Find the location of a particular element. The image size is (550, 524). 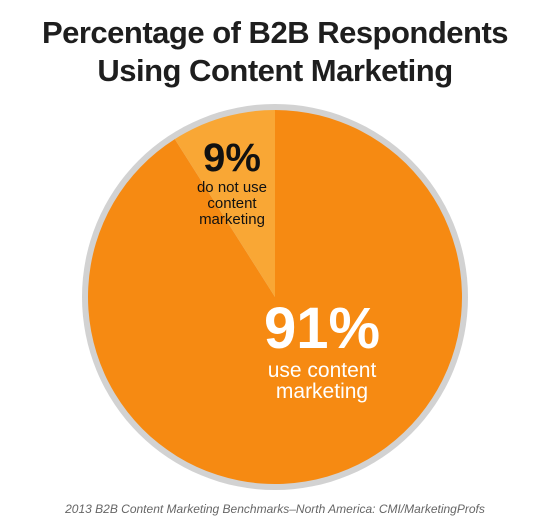

slice-label: 91% use content marketing is located at coordinates (322, 349).